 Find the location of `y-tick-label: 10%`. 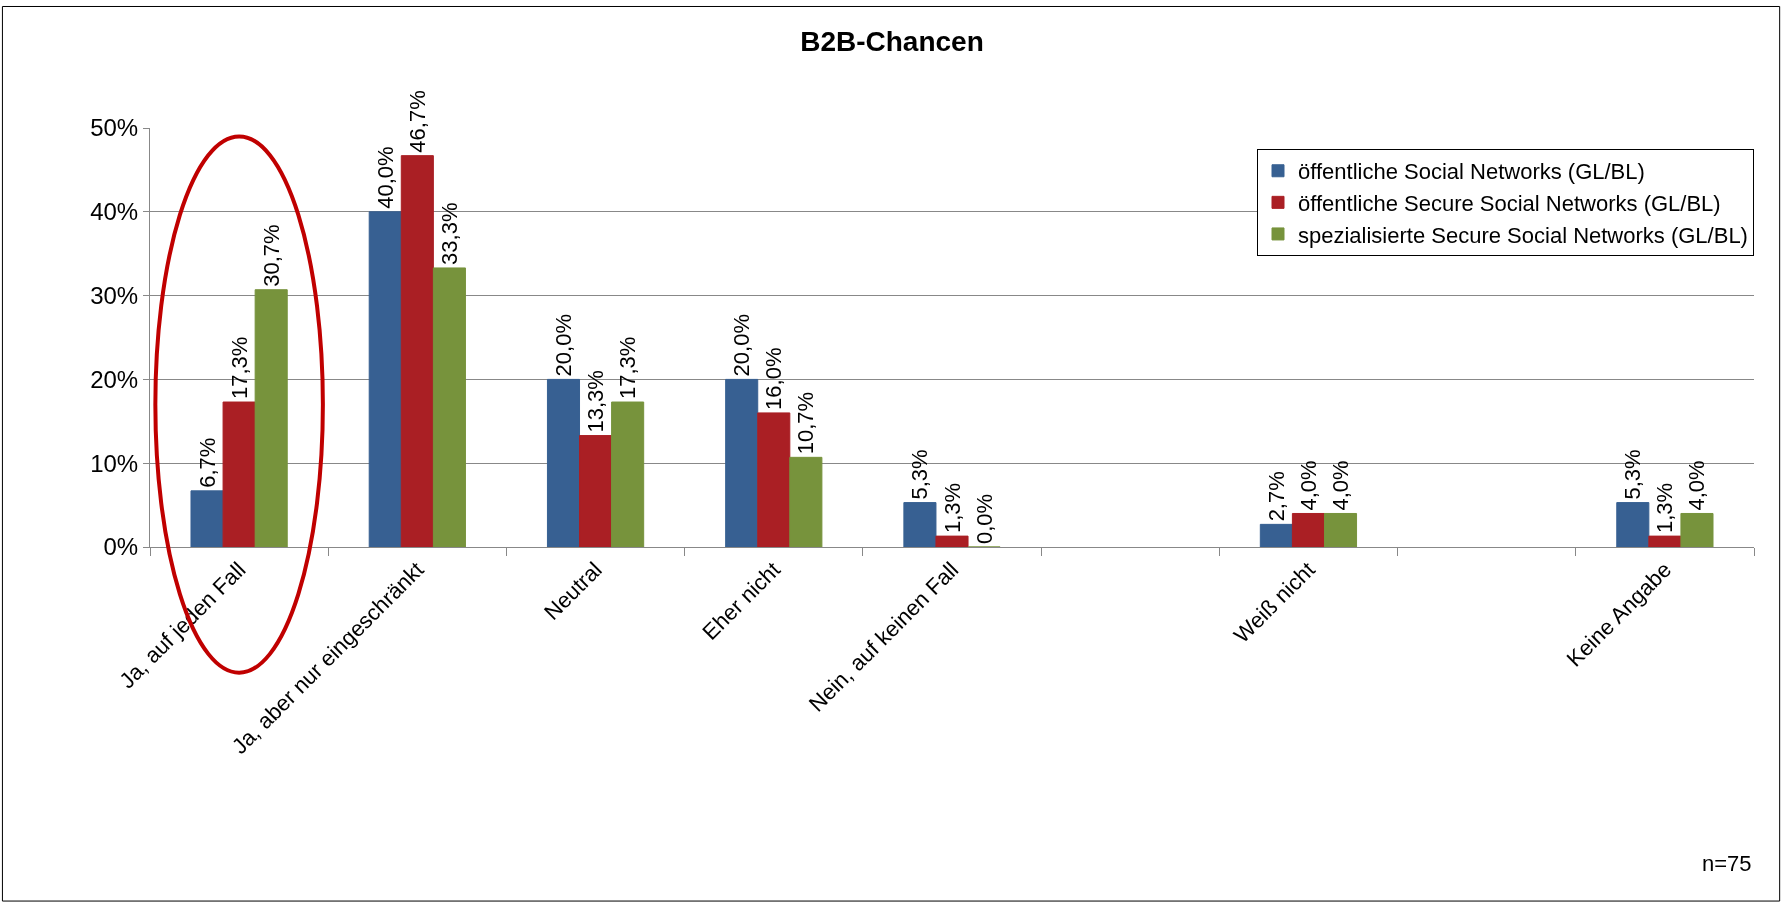

y-tick-label: 10% is located at coordinates (114, 463).